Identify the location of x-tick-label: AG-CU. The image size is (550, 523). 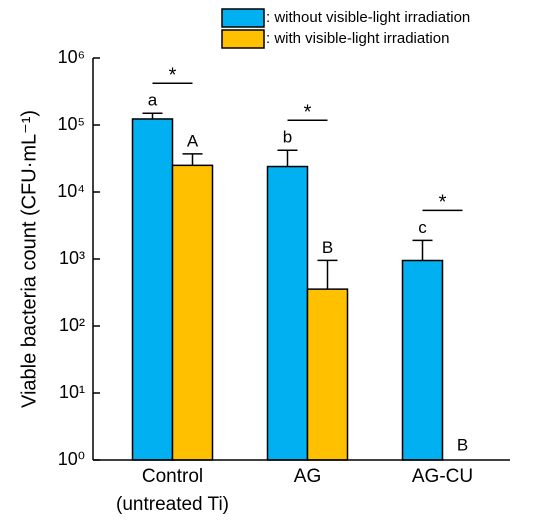
(442, 476).